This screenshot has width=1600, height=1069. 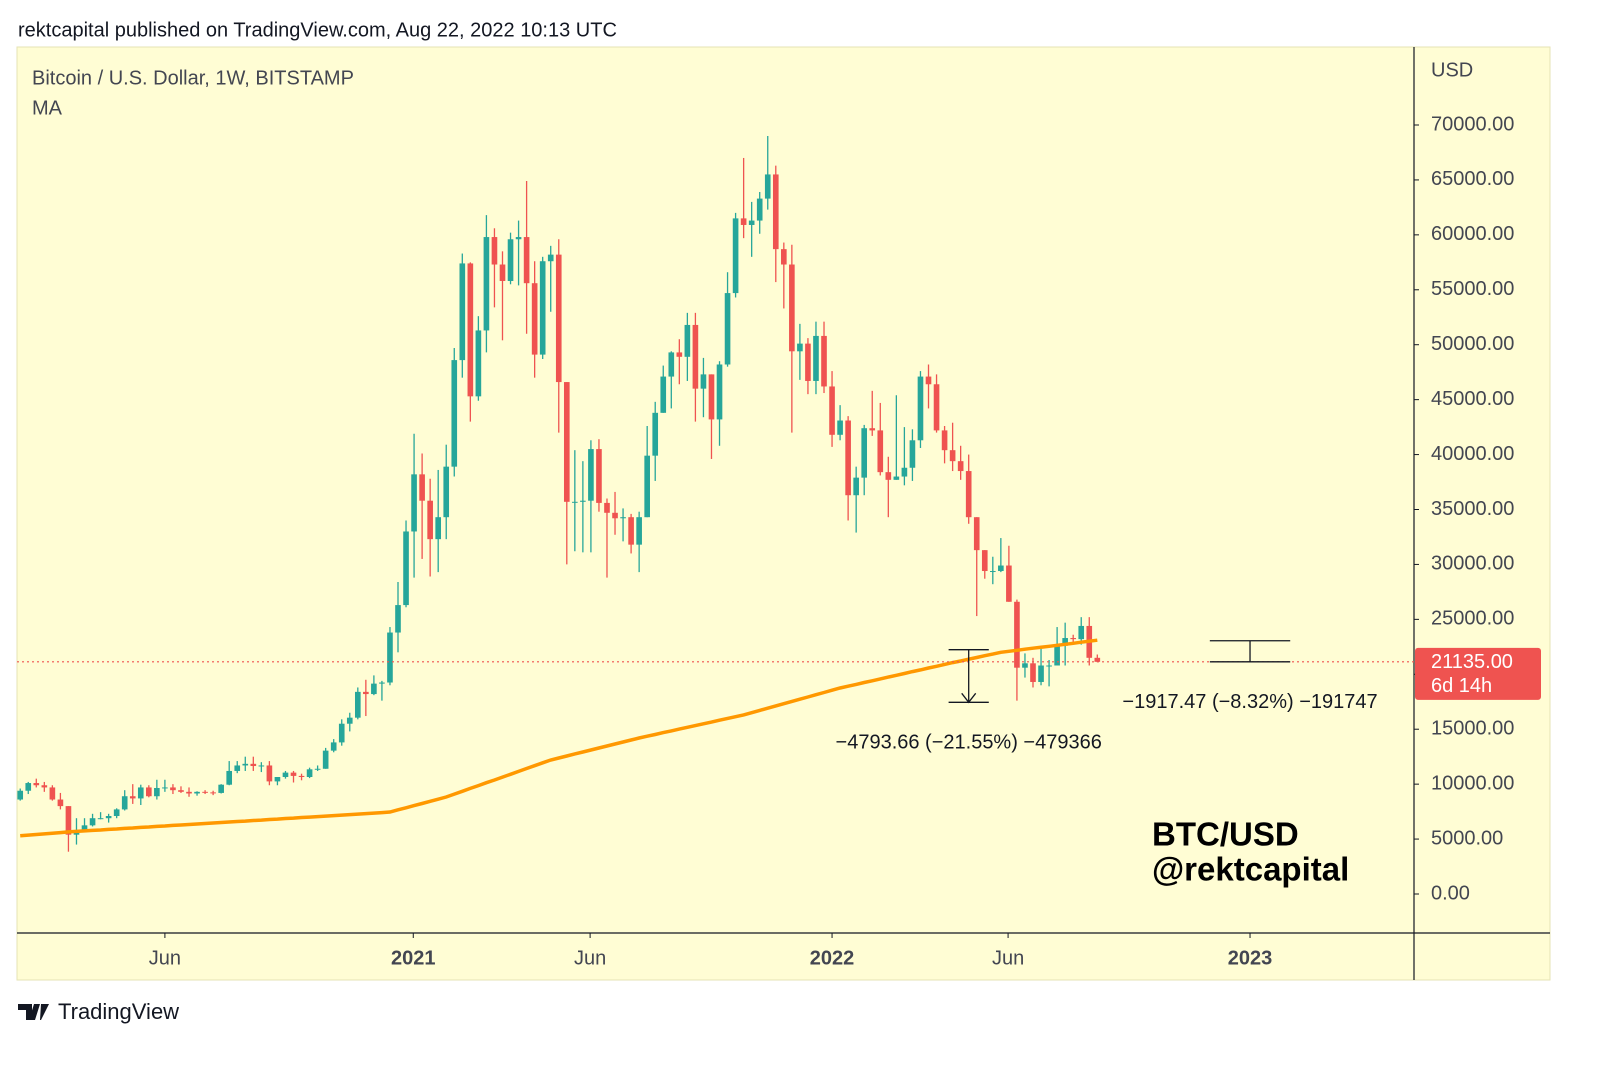 What do you see at coordinates (1472, 662) in the screenshot?
I see `last-price-label: 21135.00` at bounding box center [1472, 662].